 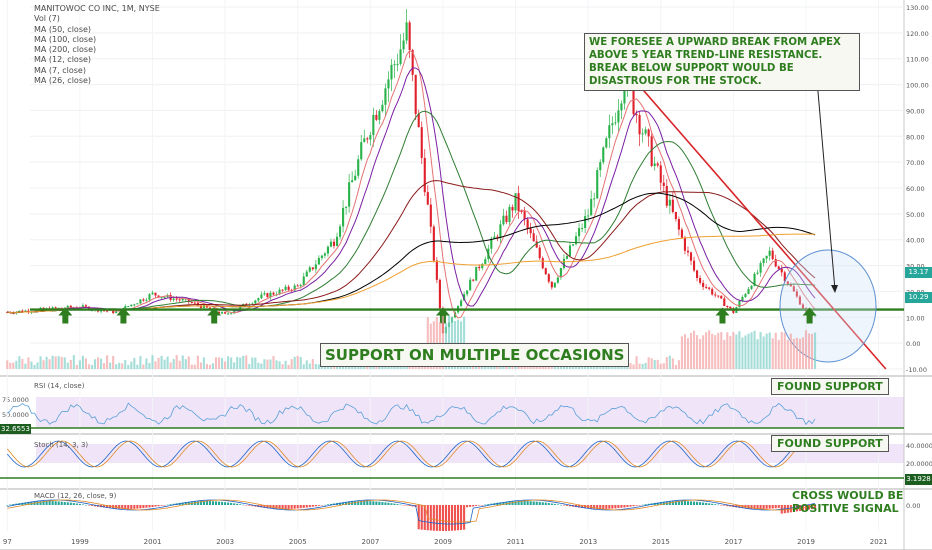 What do you see at coordinates (915, 163) in the screenshot?
I see `price-tick-label: 70.00` at bounding box center [915, 163].